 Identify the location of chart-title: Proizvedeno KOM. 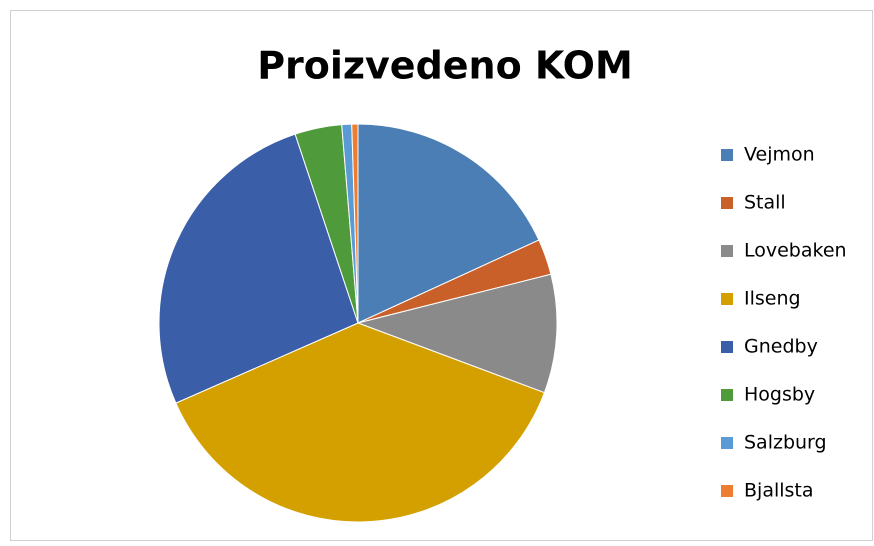
(445, 66).